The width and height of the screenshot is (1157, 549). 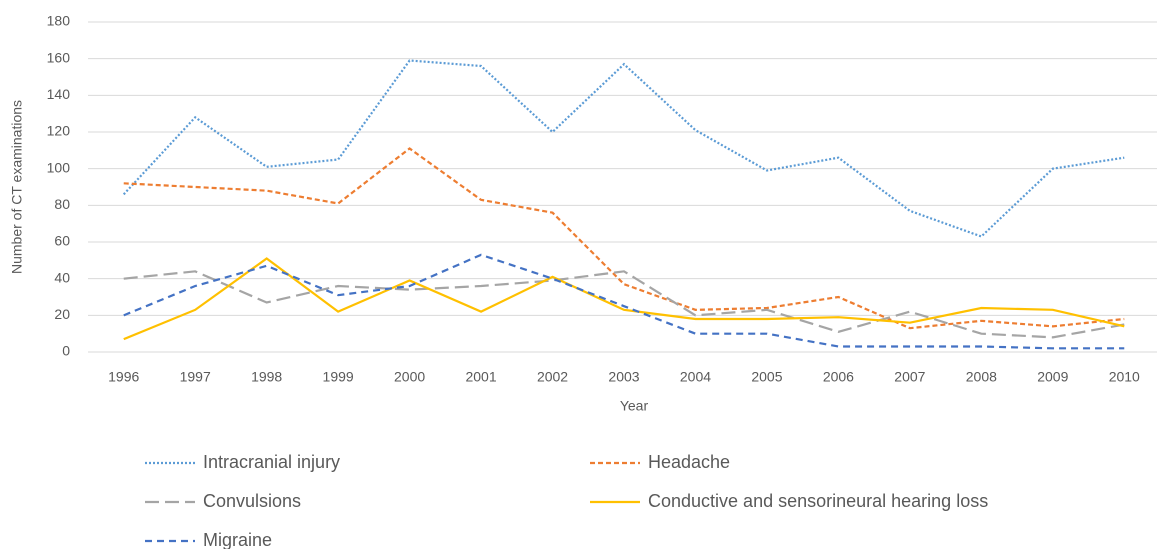 I want to click on y-tick-label: 160, so click(x=59, y=57).